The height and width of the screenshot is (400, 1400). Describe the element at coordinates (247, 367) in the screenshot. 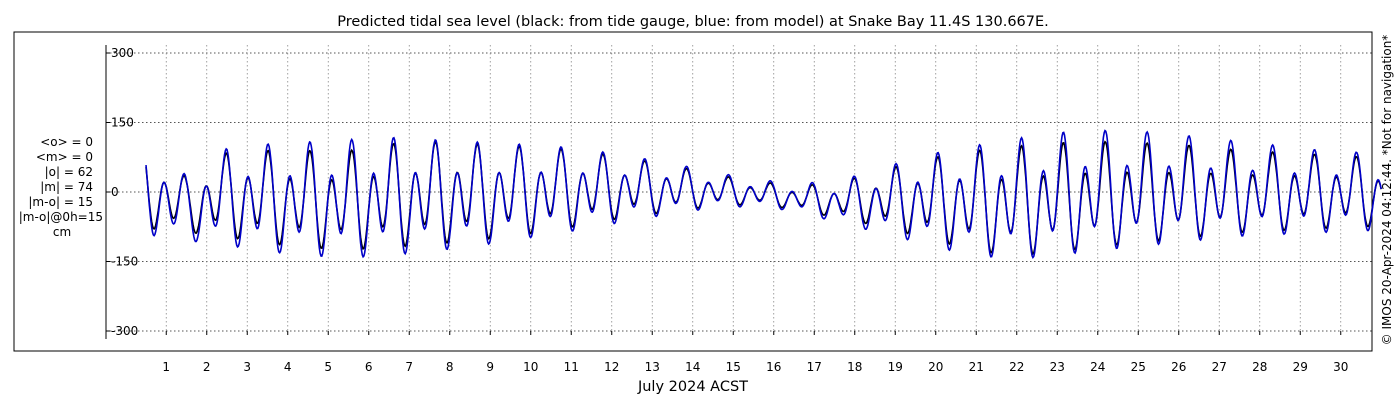

I see `x-tick-label: 3` at that location.